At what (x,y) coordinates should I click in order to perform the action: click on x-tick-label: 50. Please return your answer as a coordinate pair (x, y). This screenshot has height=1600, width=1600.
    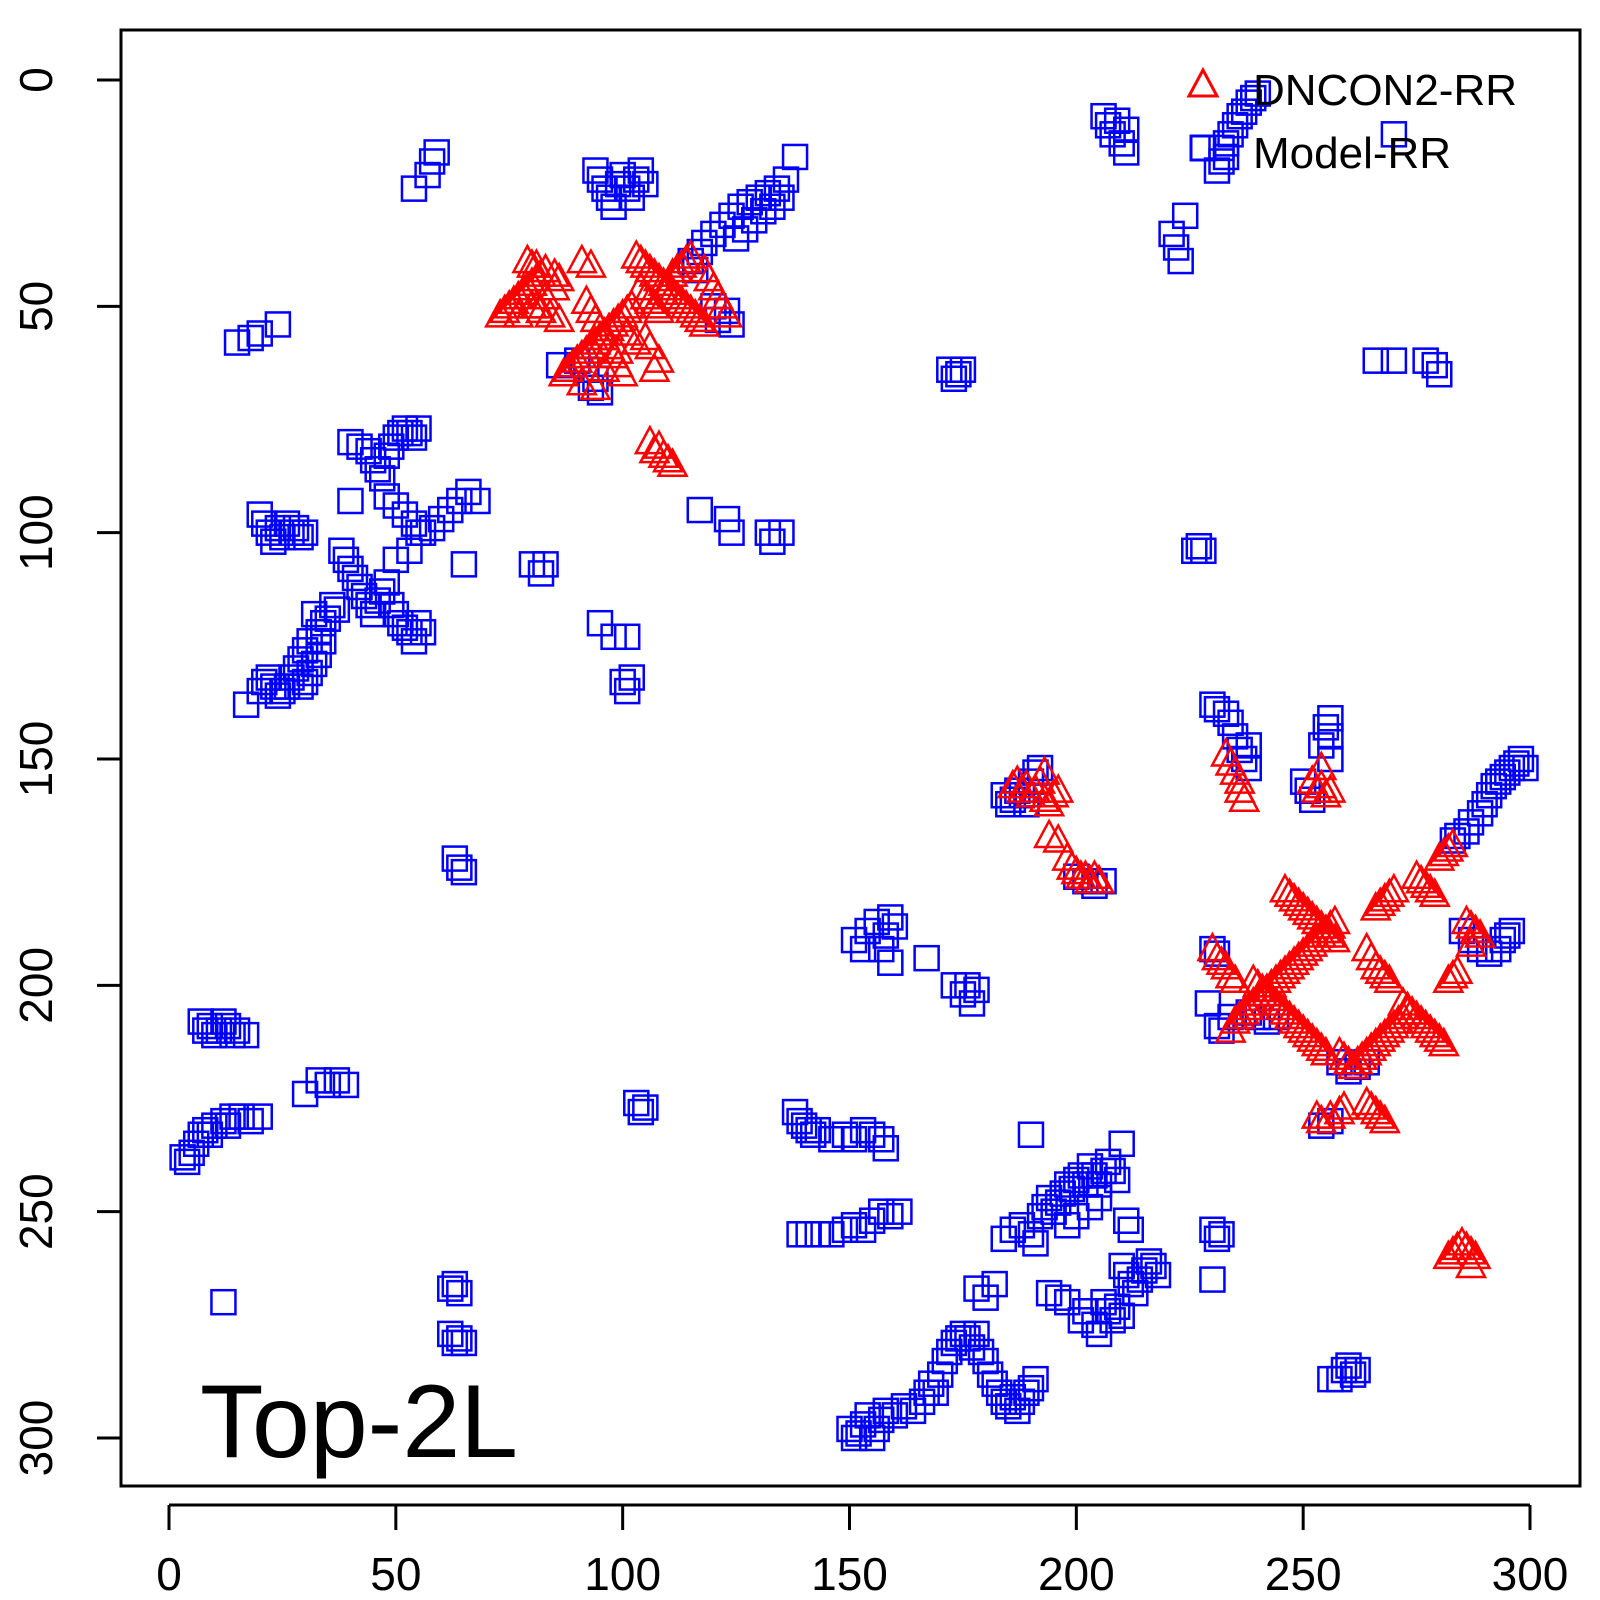
    Looking at the image, I should click on (395, 1574).